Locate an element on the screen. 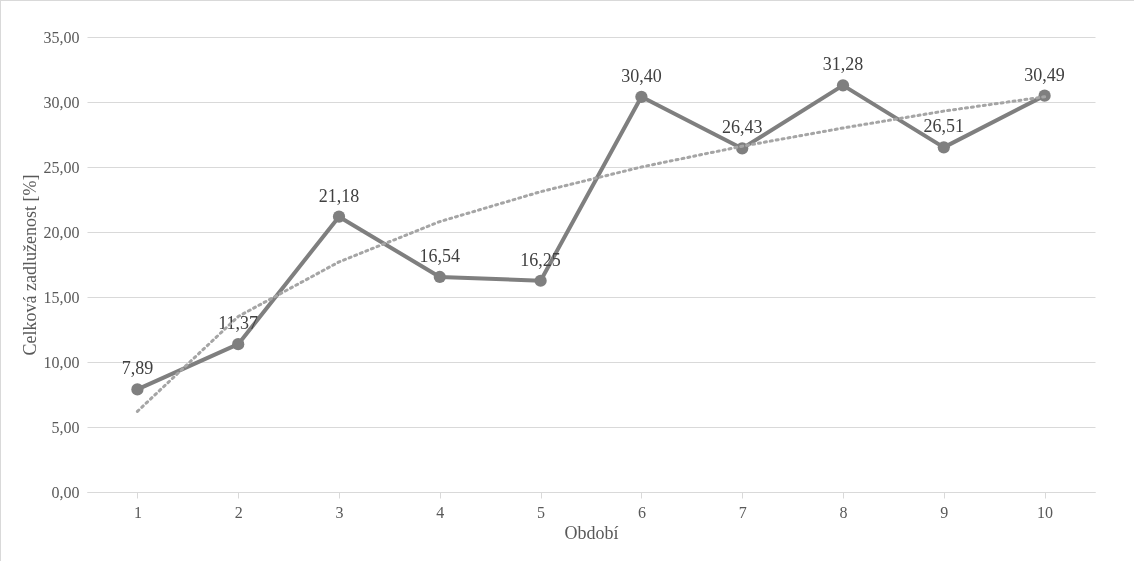 This screenshot has width=1134, height=561. y-tick-label: 10,00 is located at coordinates (61, 362).